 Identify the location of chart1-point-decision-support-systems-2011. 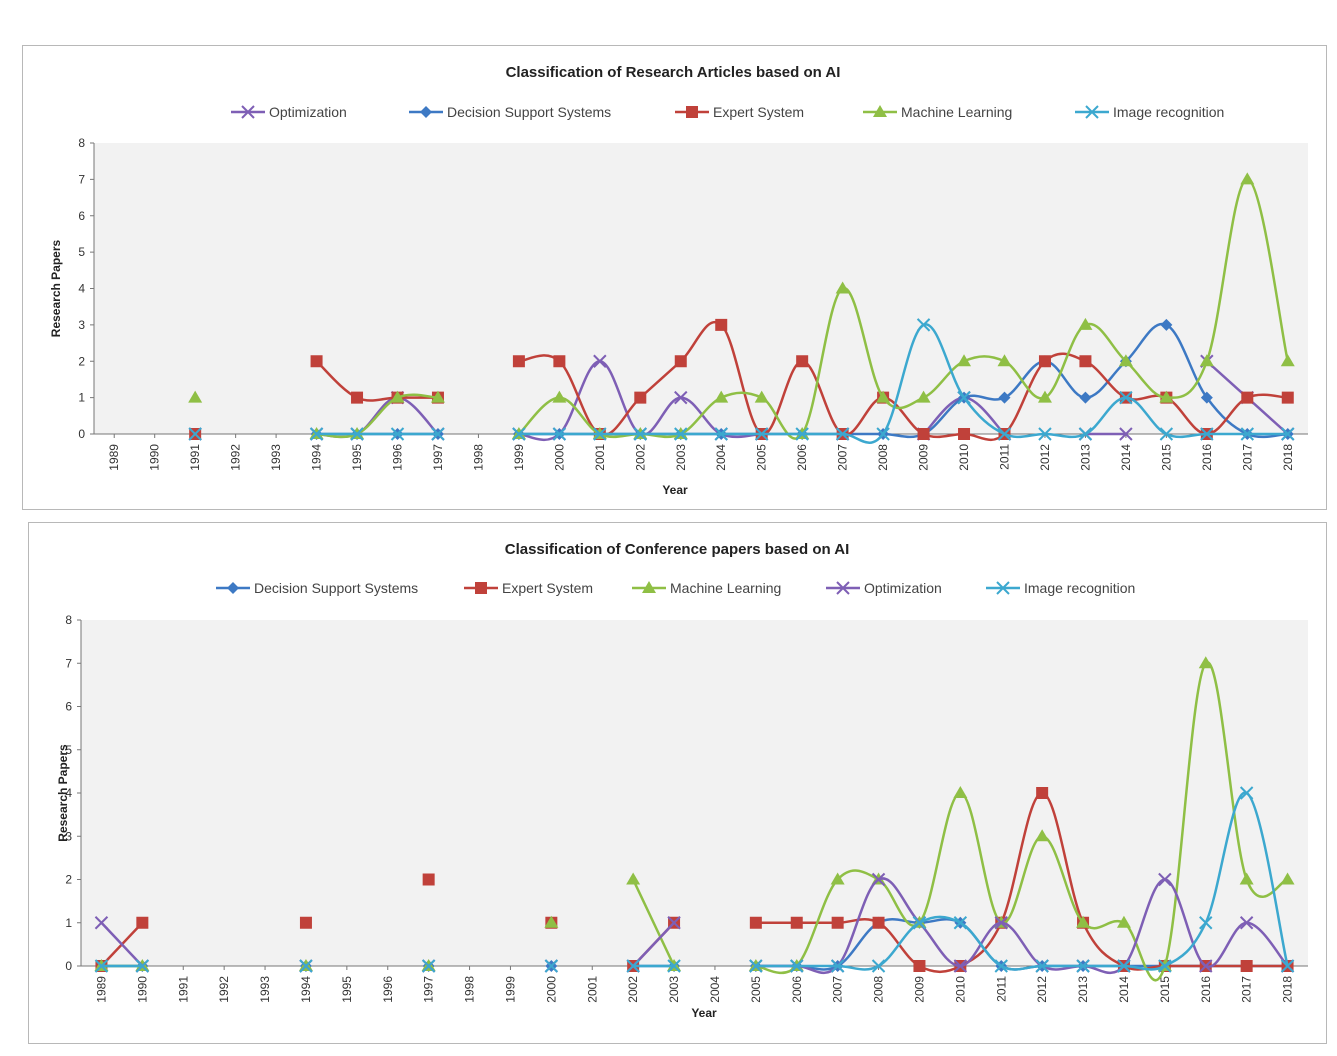
(1004, 397).